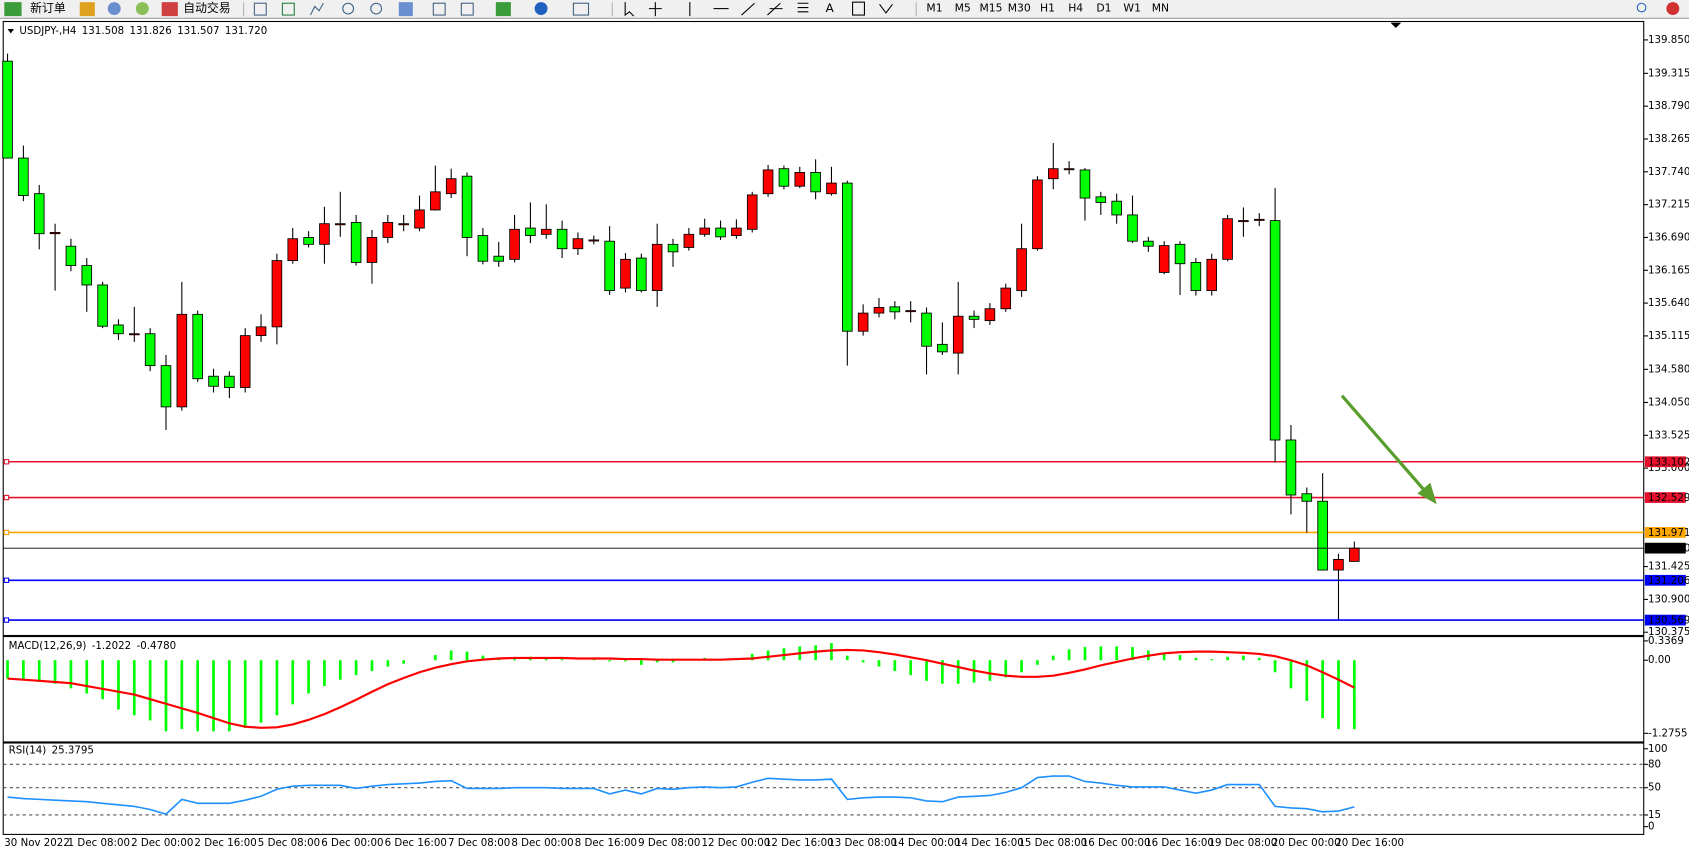 This screenshot has width=1689, height=857. Describe the element at coordinates (934, 8) in the screenshot. I see `timeframe-button: M1` at that location.